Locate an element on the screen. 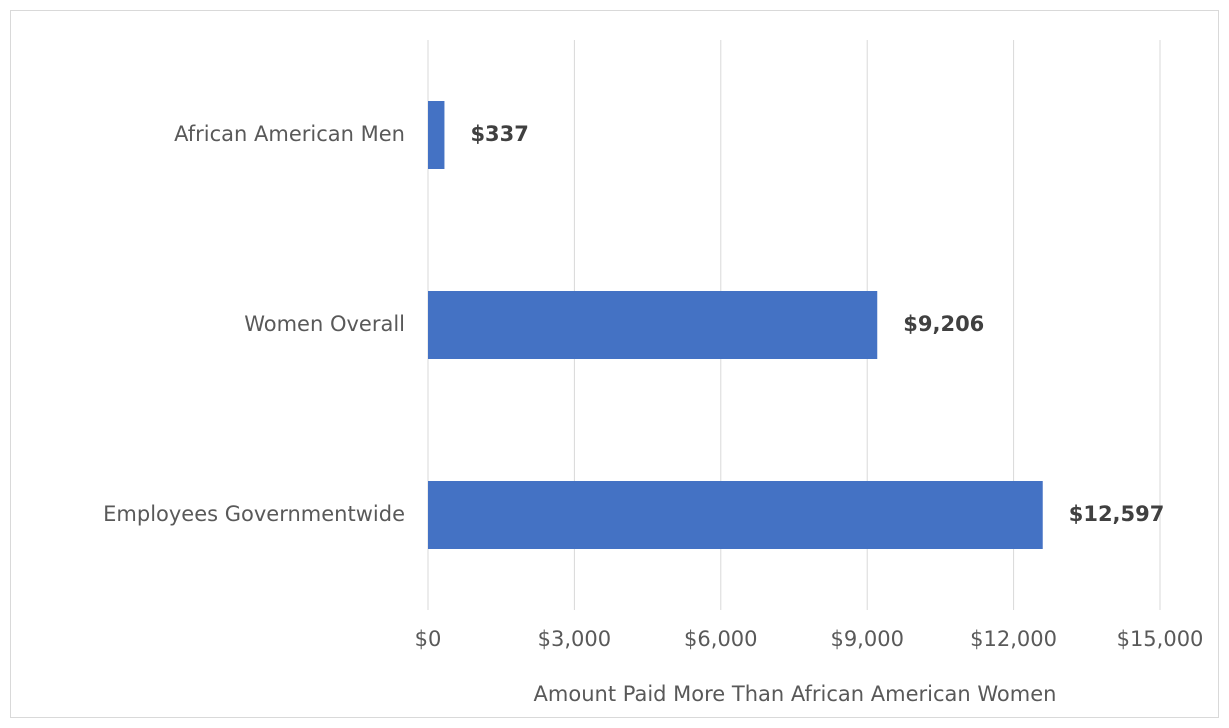 The width and height of the screenshot is (1229, 728). data-label: $12,597 is located at coordinates (1117, 514).